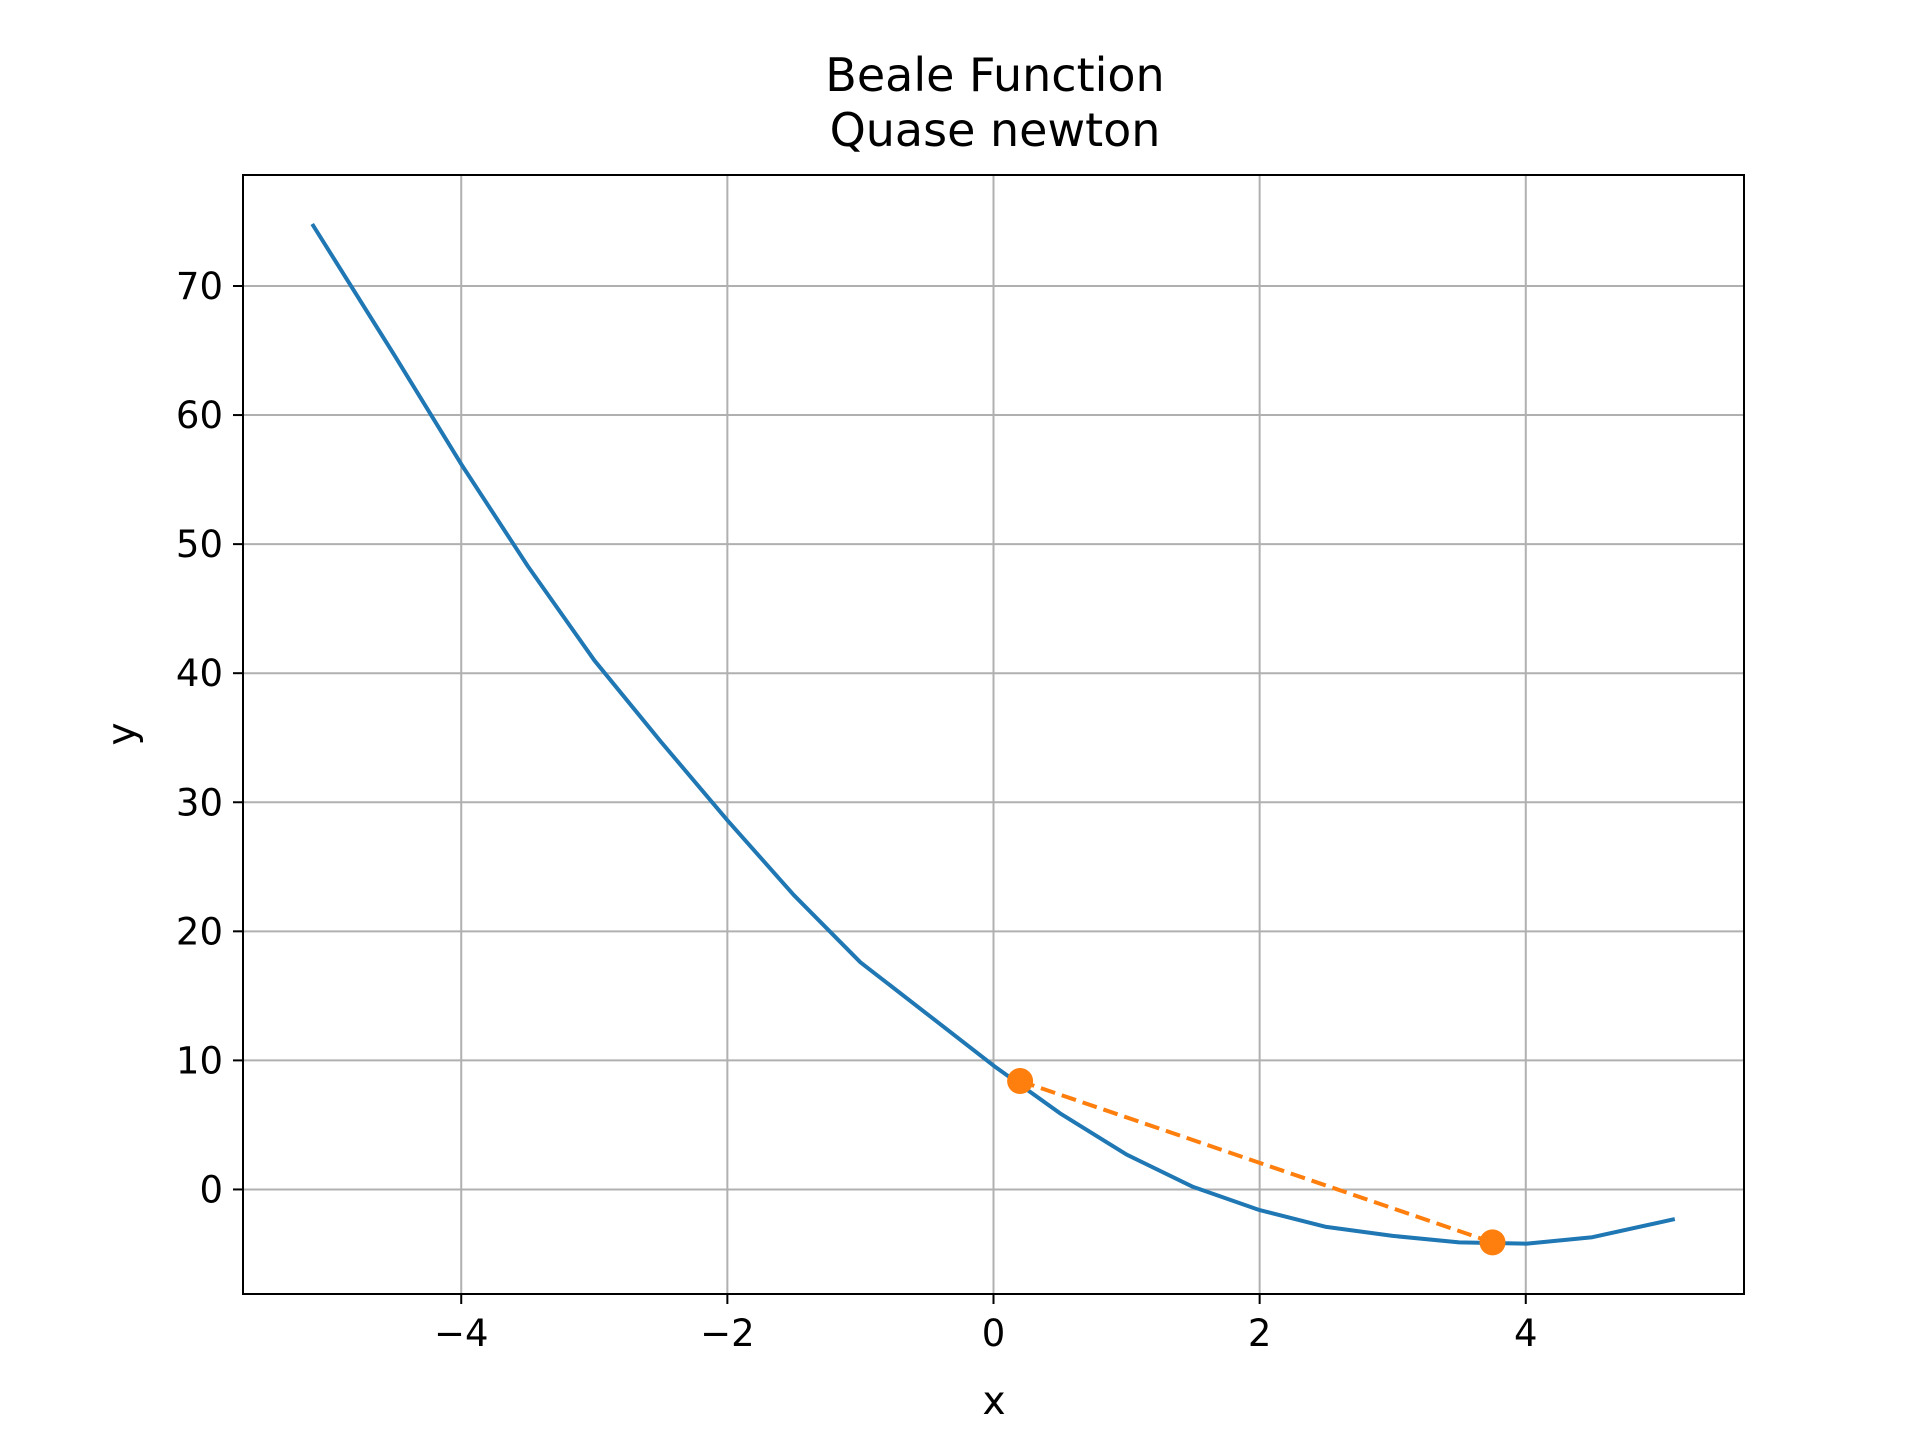 This screenshot has width=1920, height=1440. Describe the element at coordinates (211, 1189) in the screenshot. I see `y-tick-label: 0` at that location.